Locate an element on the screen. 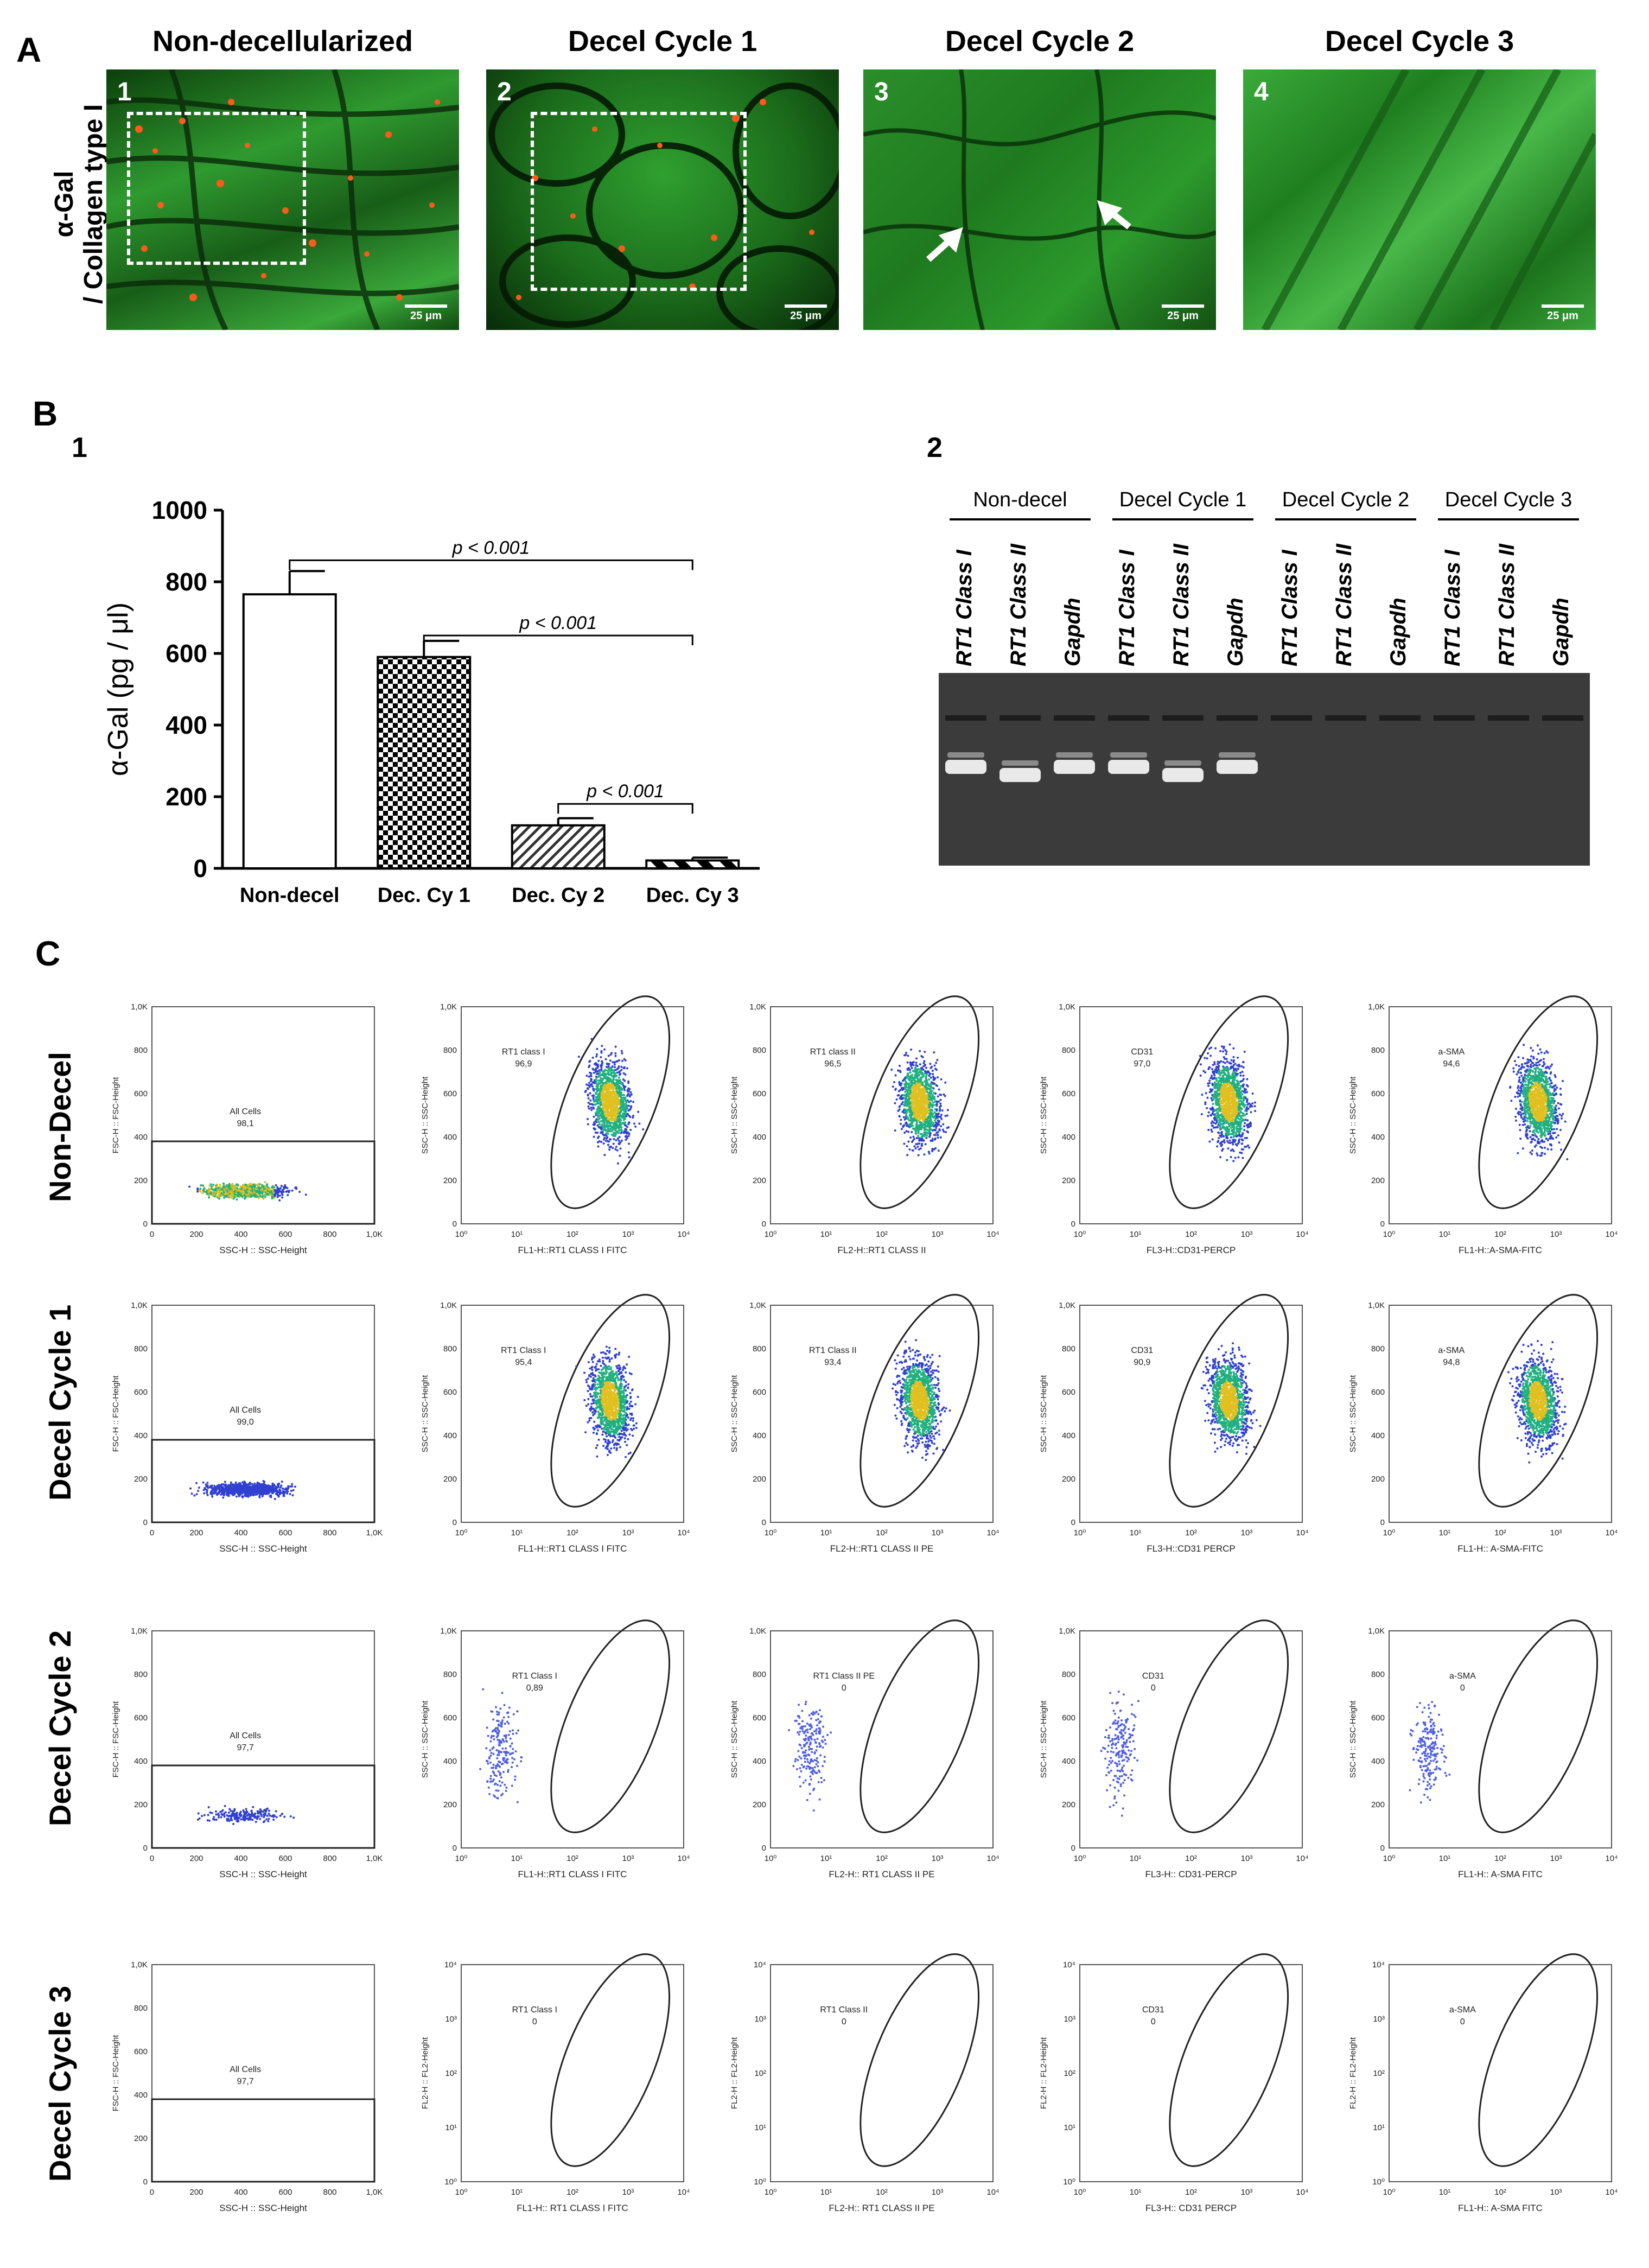 The height and width of the screenshot is (2268, 1649). plot-frame is located at coordinates (882, 1115).